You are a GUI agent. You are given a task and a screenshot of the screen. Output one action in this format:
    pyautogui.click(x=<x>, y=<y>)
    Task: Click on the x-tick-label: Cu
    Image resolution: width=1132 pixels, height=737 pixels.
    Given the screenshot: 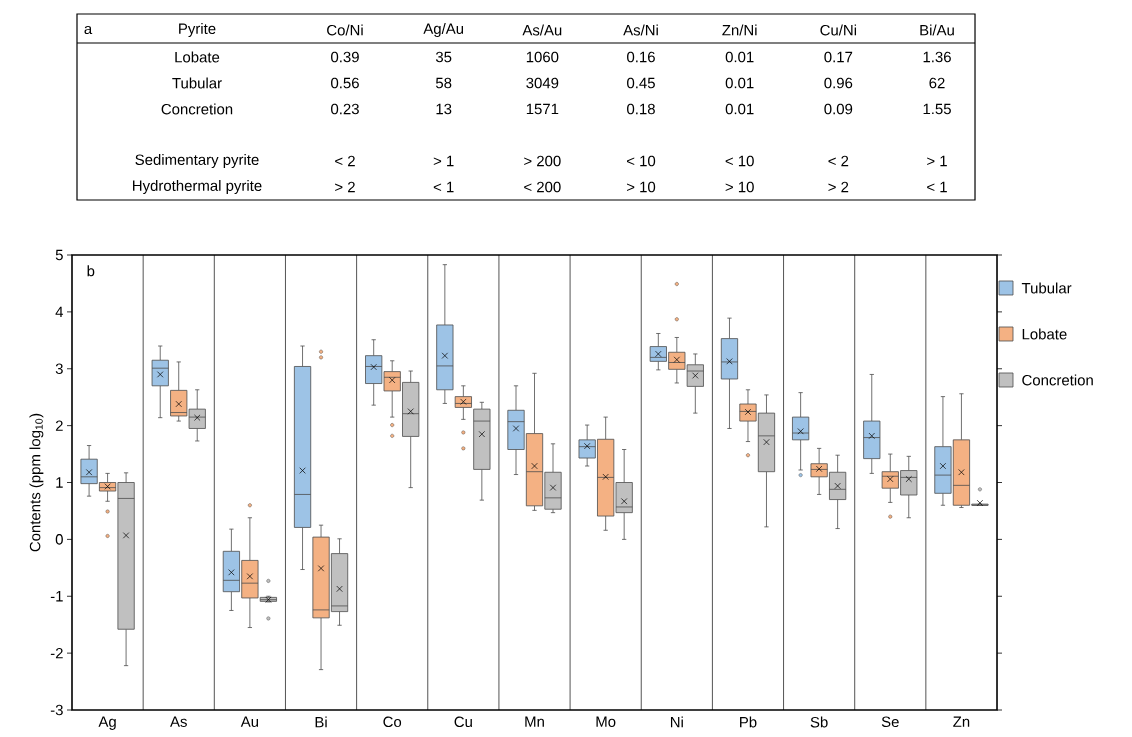 What is the action you would take?
    pyautogui.click(x=463, y=722)
    